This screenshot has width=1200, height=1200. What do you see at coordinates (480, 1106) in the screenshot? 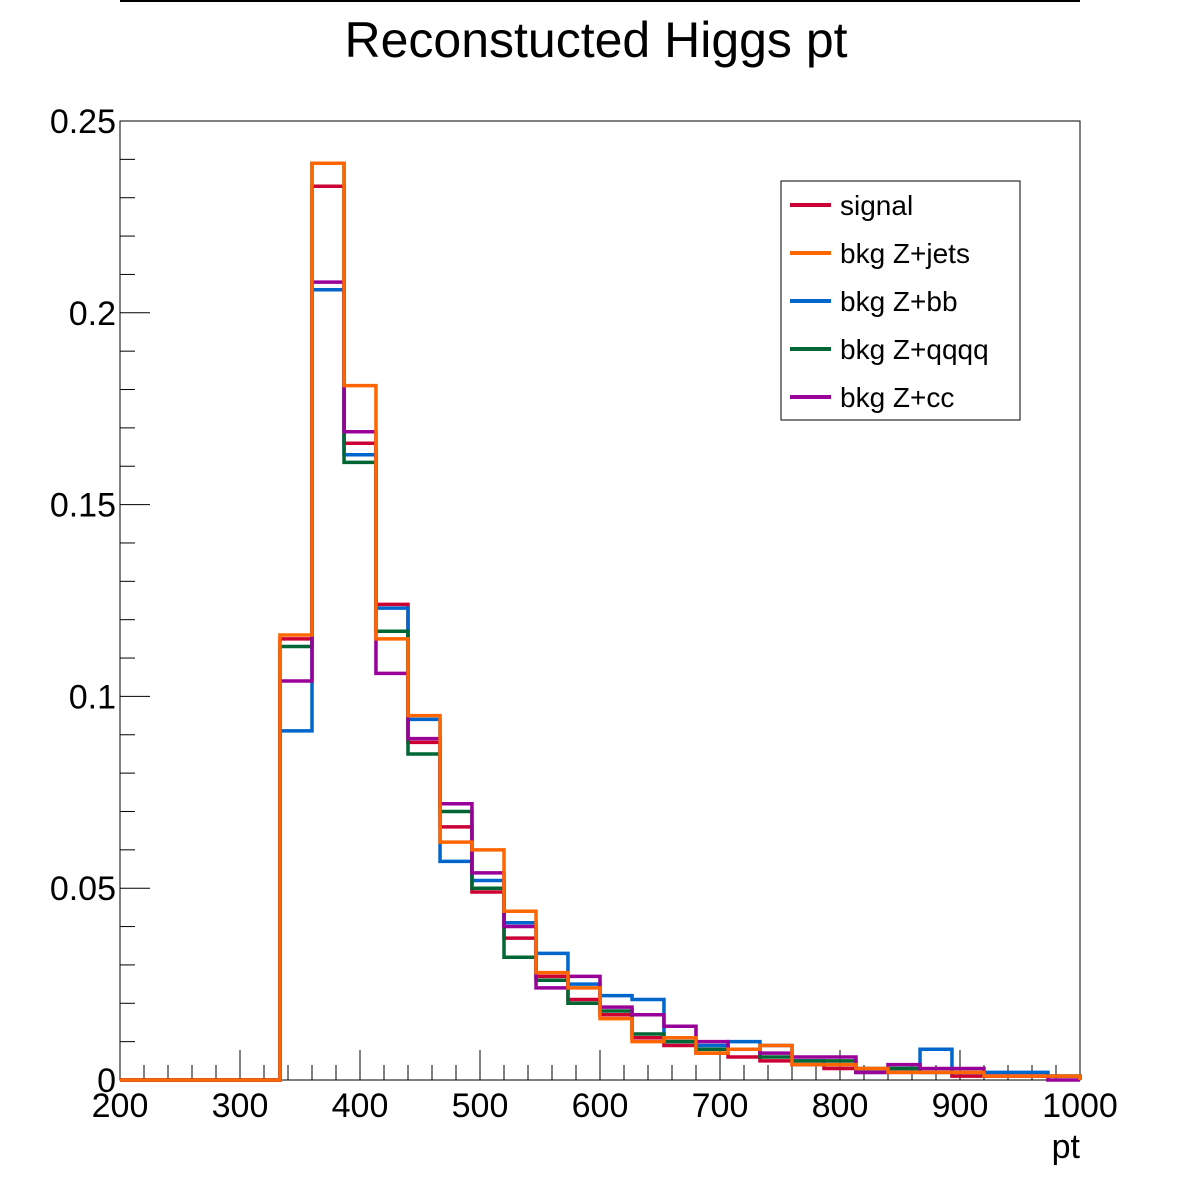
I see `x-tick-label: 500` at bounding box center [480, 1106].